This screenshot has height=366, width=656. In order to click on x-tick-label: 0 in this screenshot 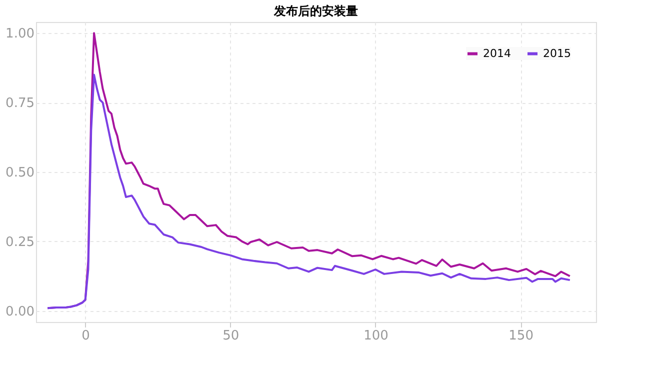, I will do `click(86, 336)`.